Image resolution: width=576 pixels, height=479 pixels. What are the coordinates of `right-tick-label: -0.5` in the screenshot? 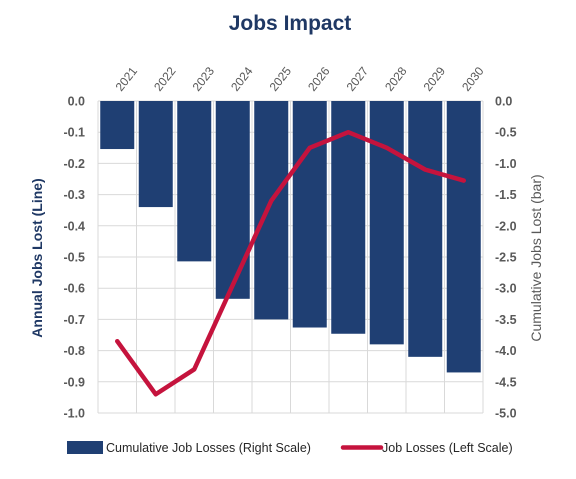 It's located at (506, 133).